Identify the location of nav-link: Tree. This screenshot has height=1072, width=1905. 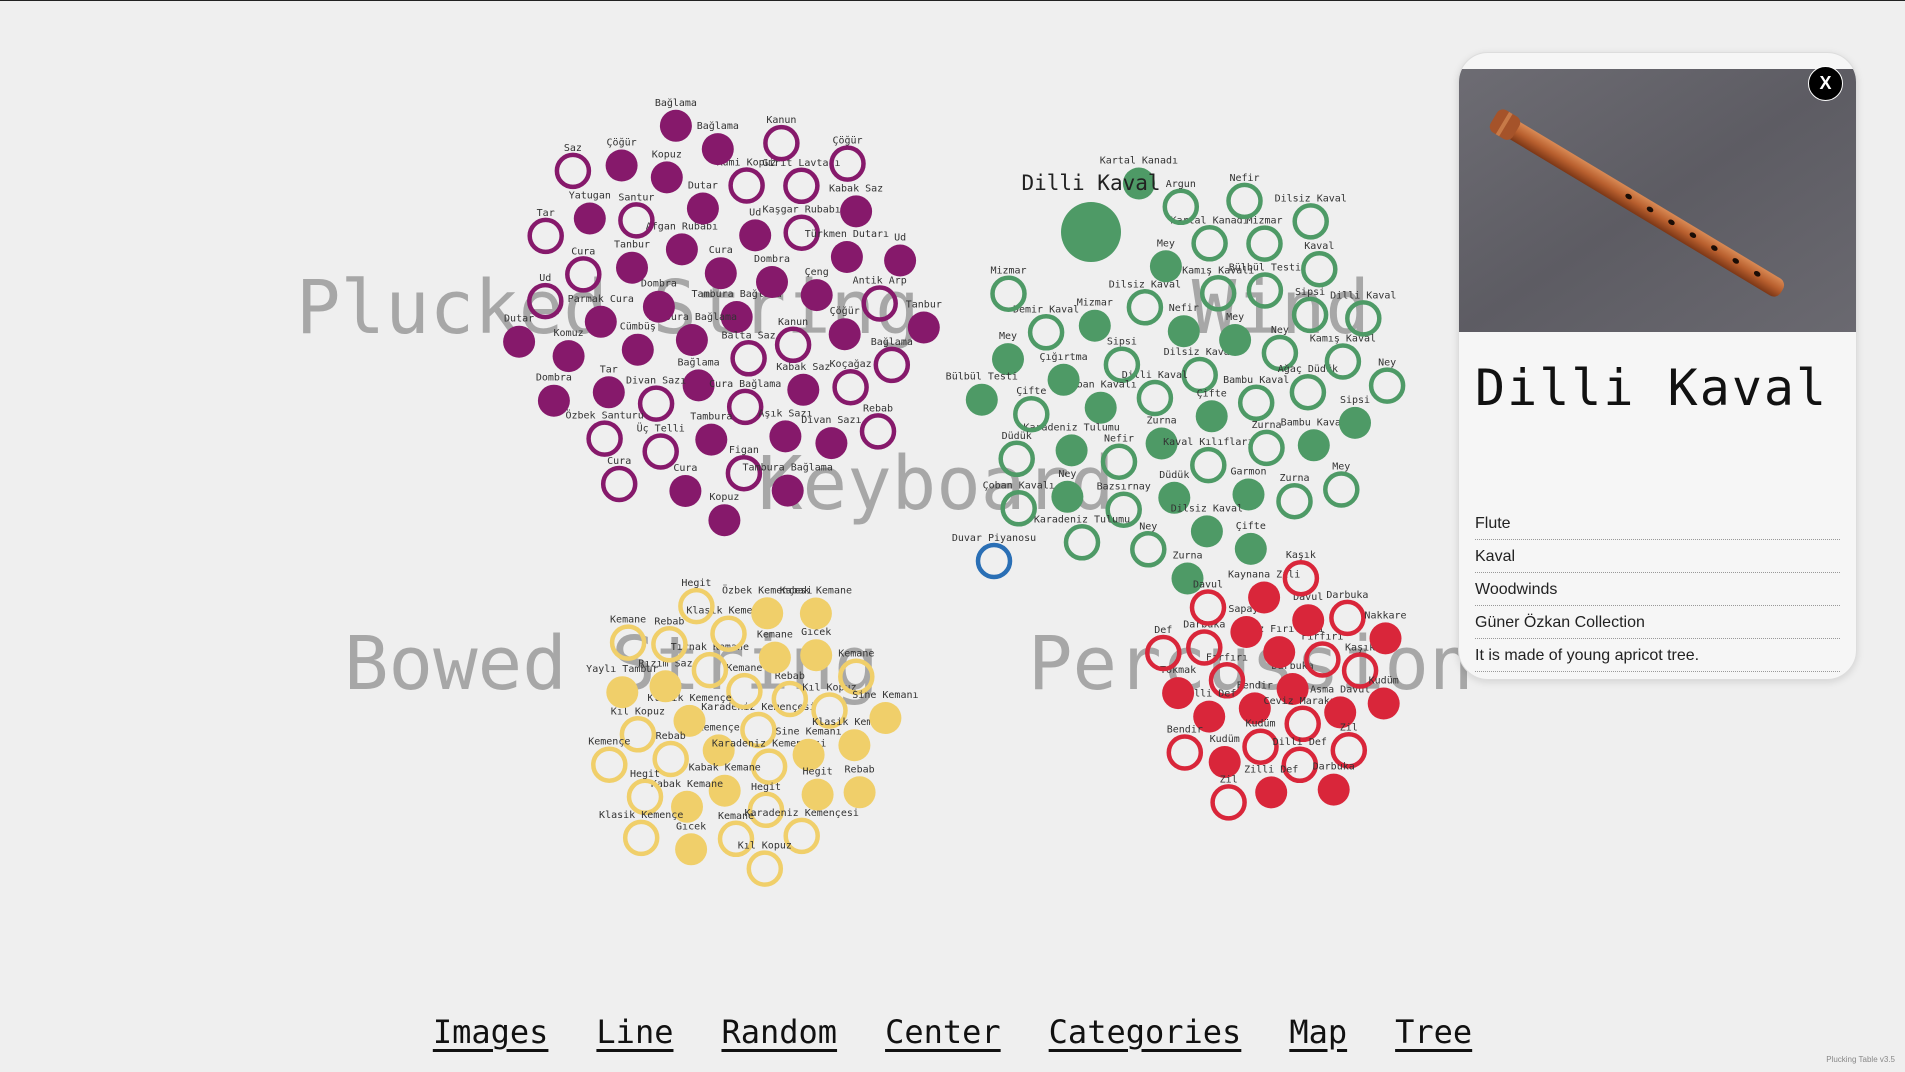
(1434, 1032).